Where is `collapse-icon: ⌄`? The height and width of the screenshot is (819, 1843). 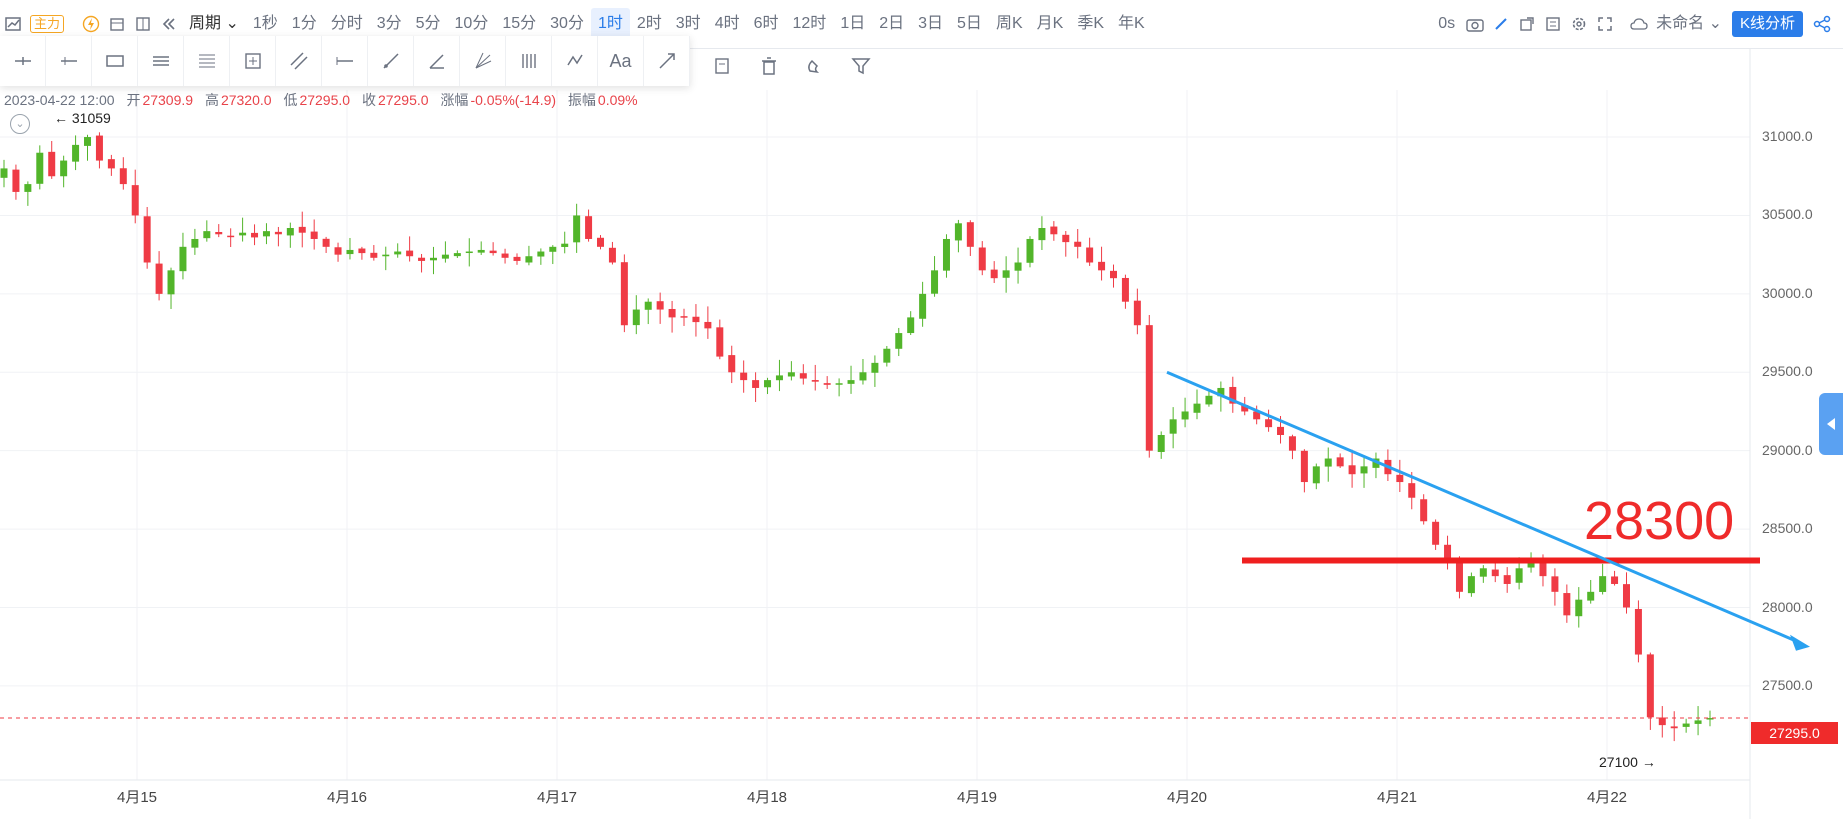 collapse-icon: ⌄ is located at coordinates (20, 124).